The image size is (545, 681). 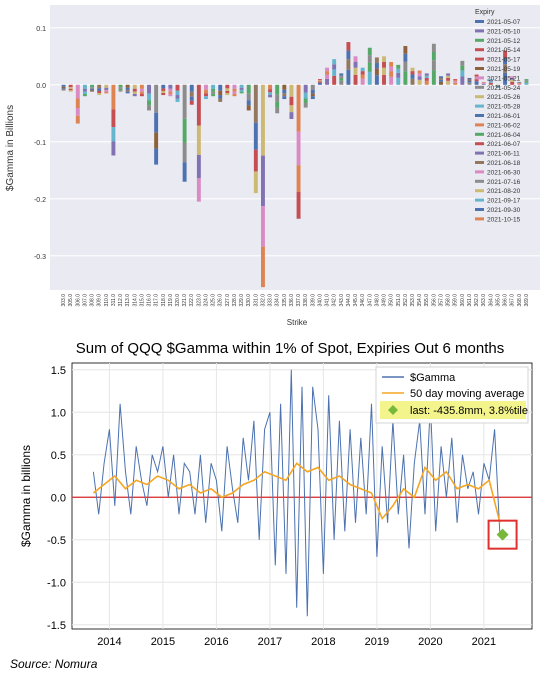 I want to click on x-tick-label: 330.0, so click(x=249, y=300).